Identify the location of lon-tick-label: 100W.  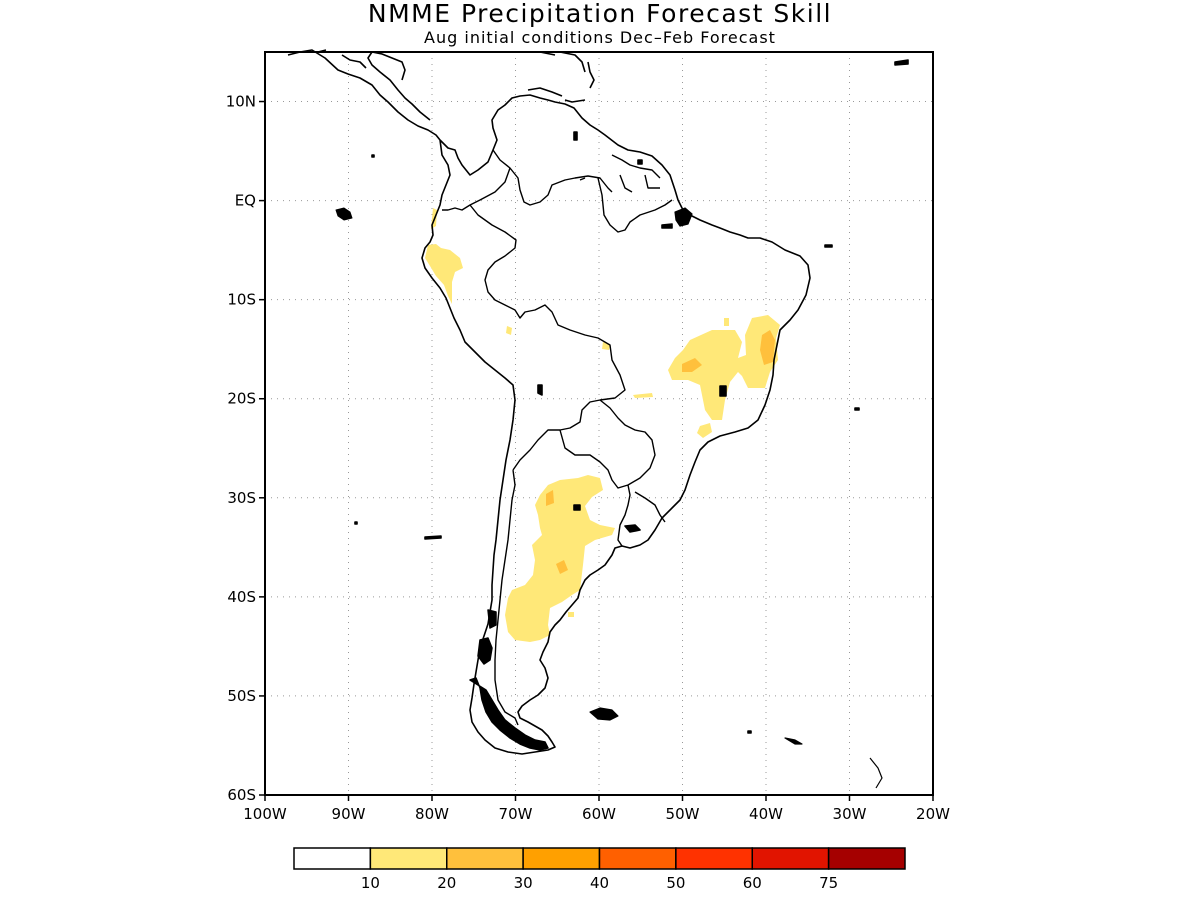
(265, 814).